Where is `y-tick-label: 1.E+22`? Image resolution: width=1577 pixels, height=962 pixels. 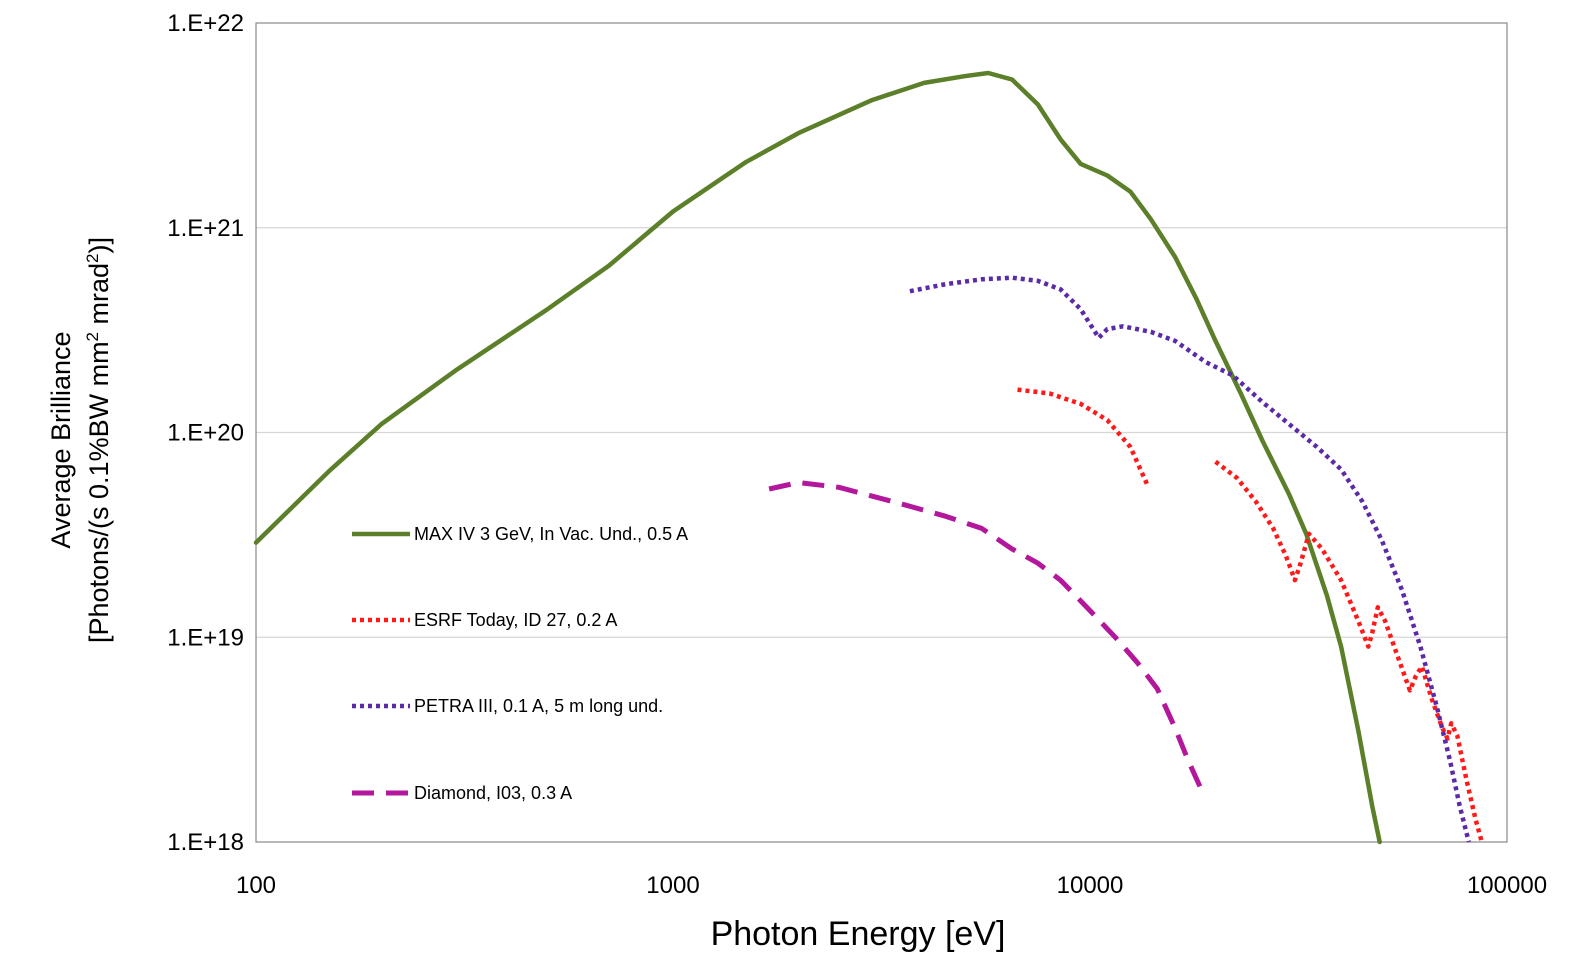 y-tick-label: 1.E+22 is located at coordinates (205, 23).